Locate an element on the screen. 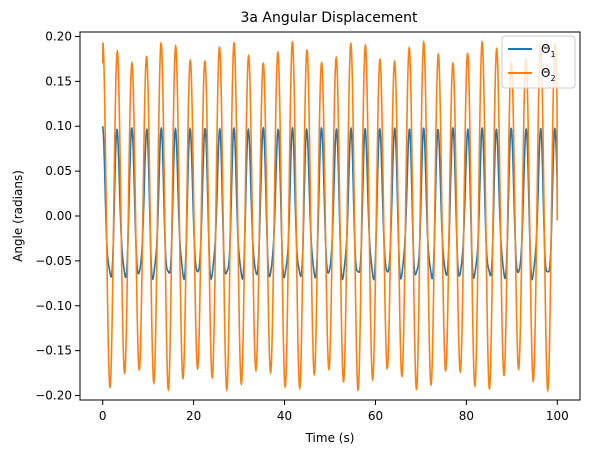 The image size is (591, 453). y-tick-label: 0.10 is located at coordinates (58, 126).